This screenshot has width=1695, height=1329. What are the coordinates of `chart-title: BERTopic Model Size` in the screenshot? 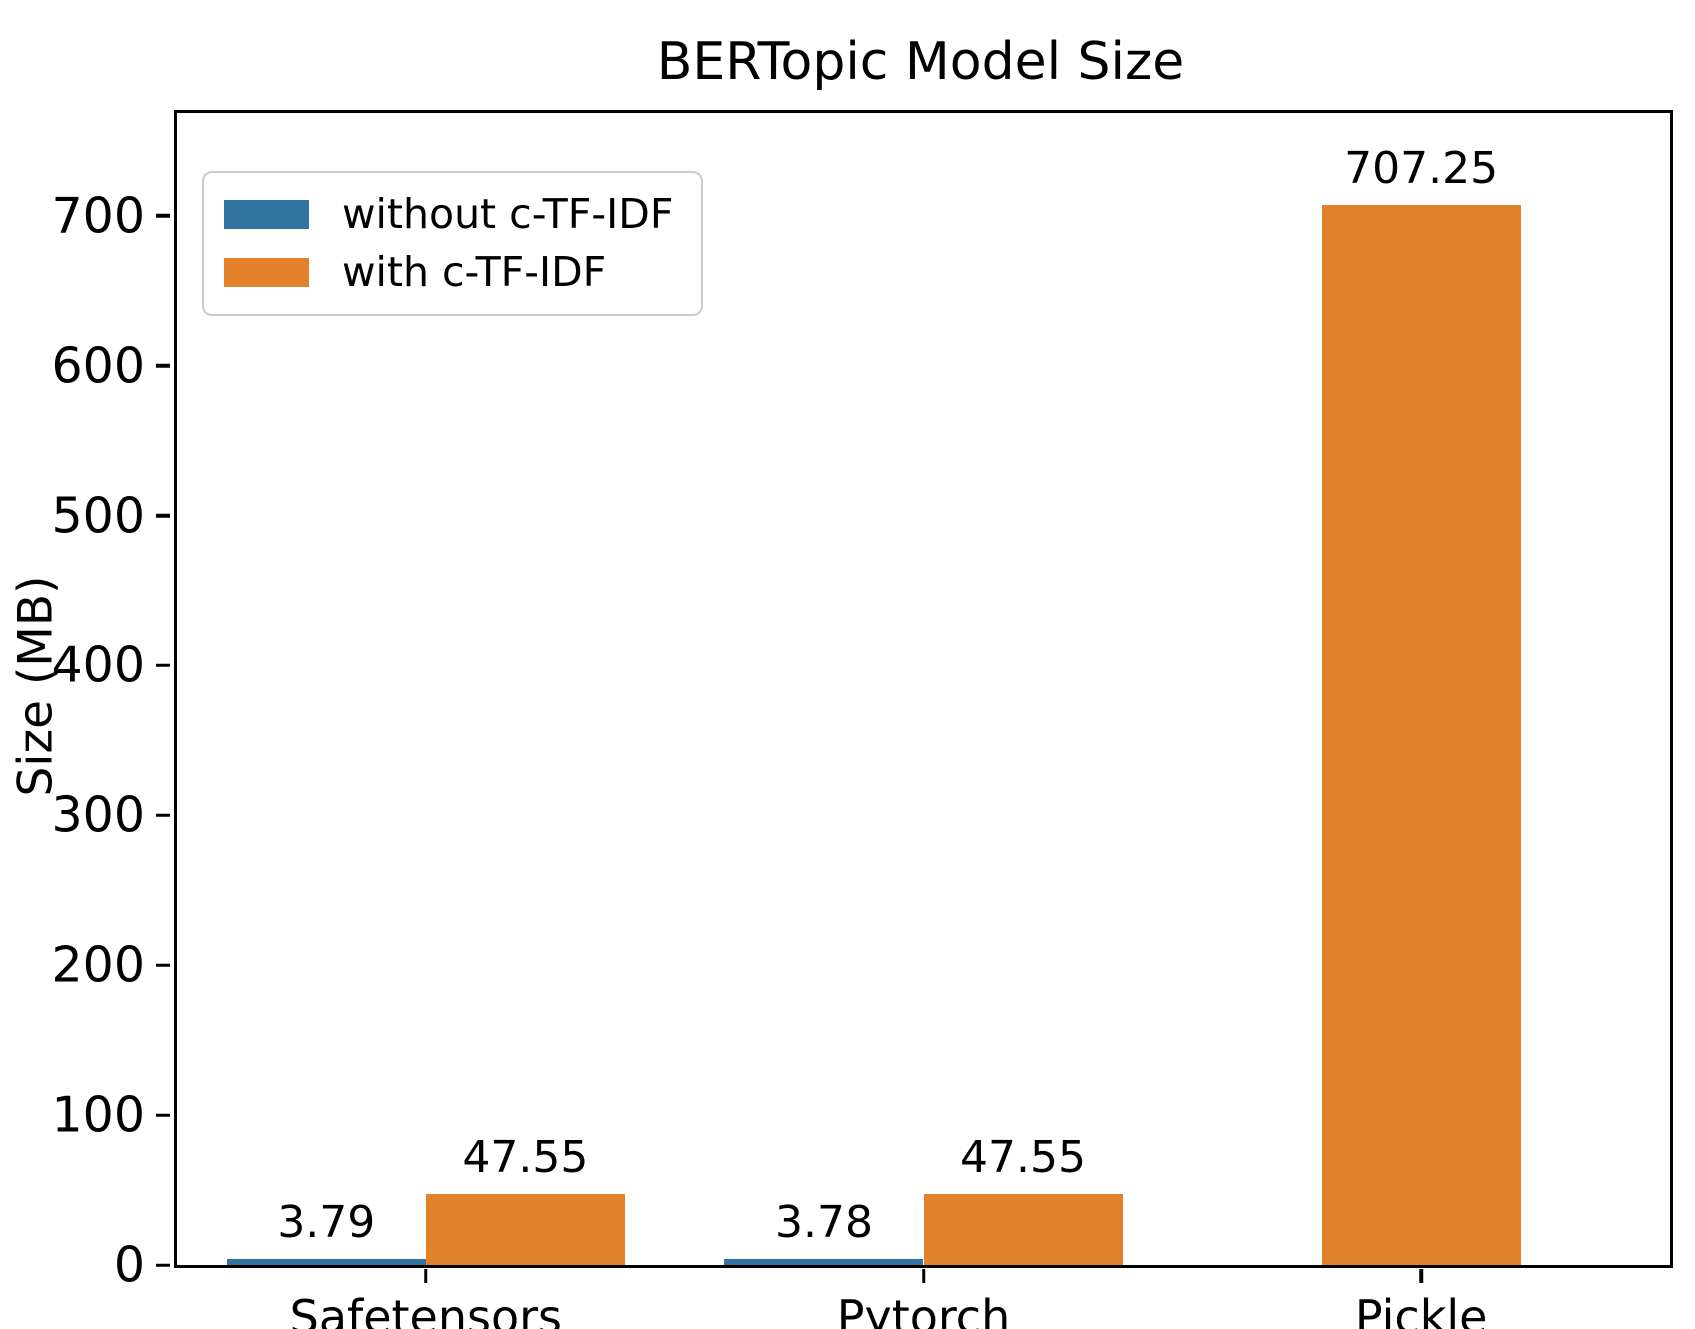 It's located at (920, 62).